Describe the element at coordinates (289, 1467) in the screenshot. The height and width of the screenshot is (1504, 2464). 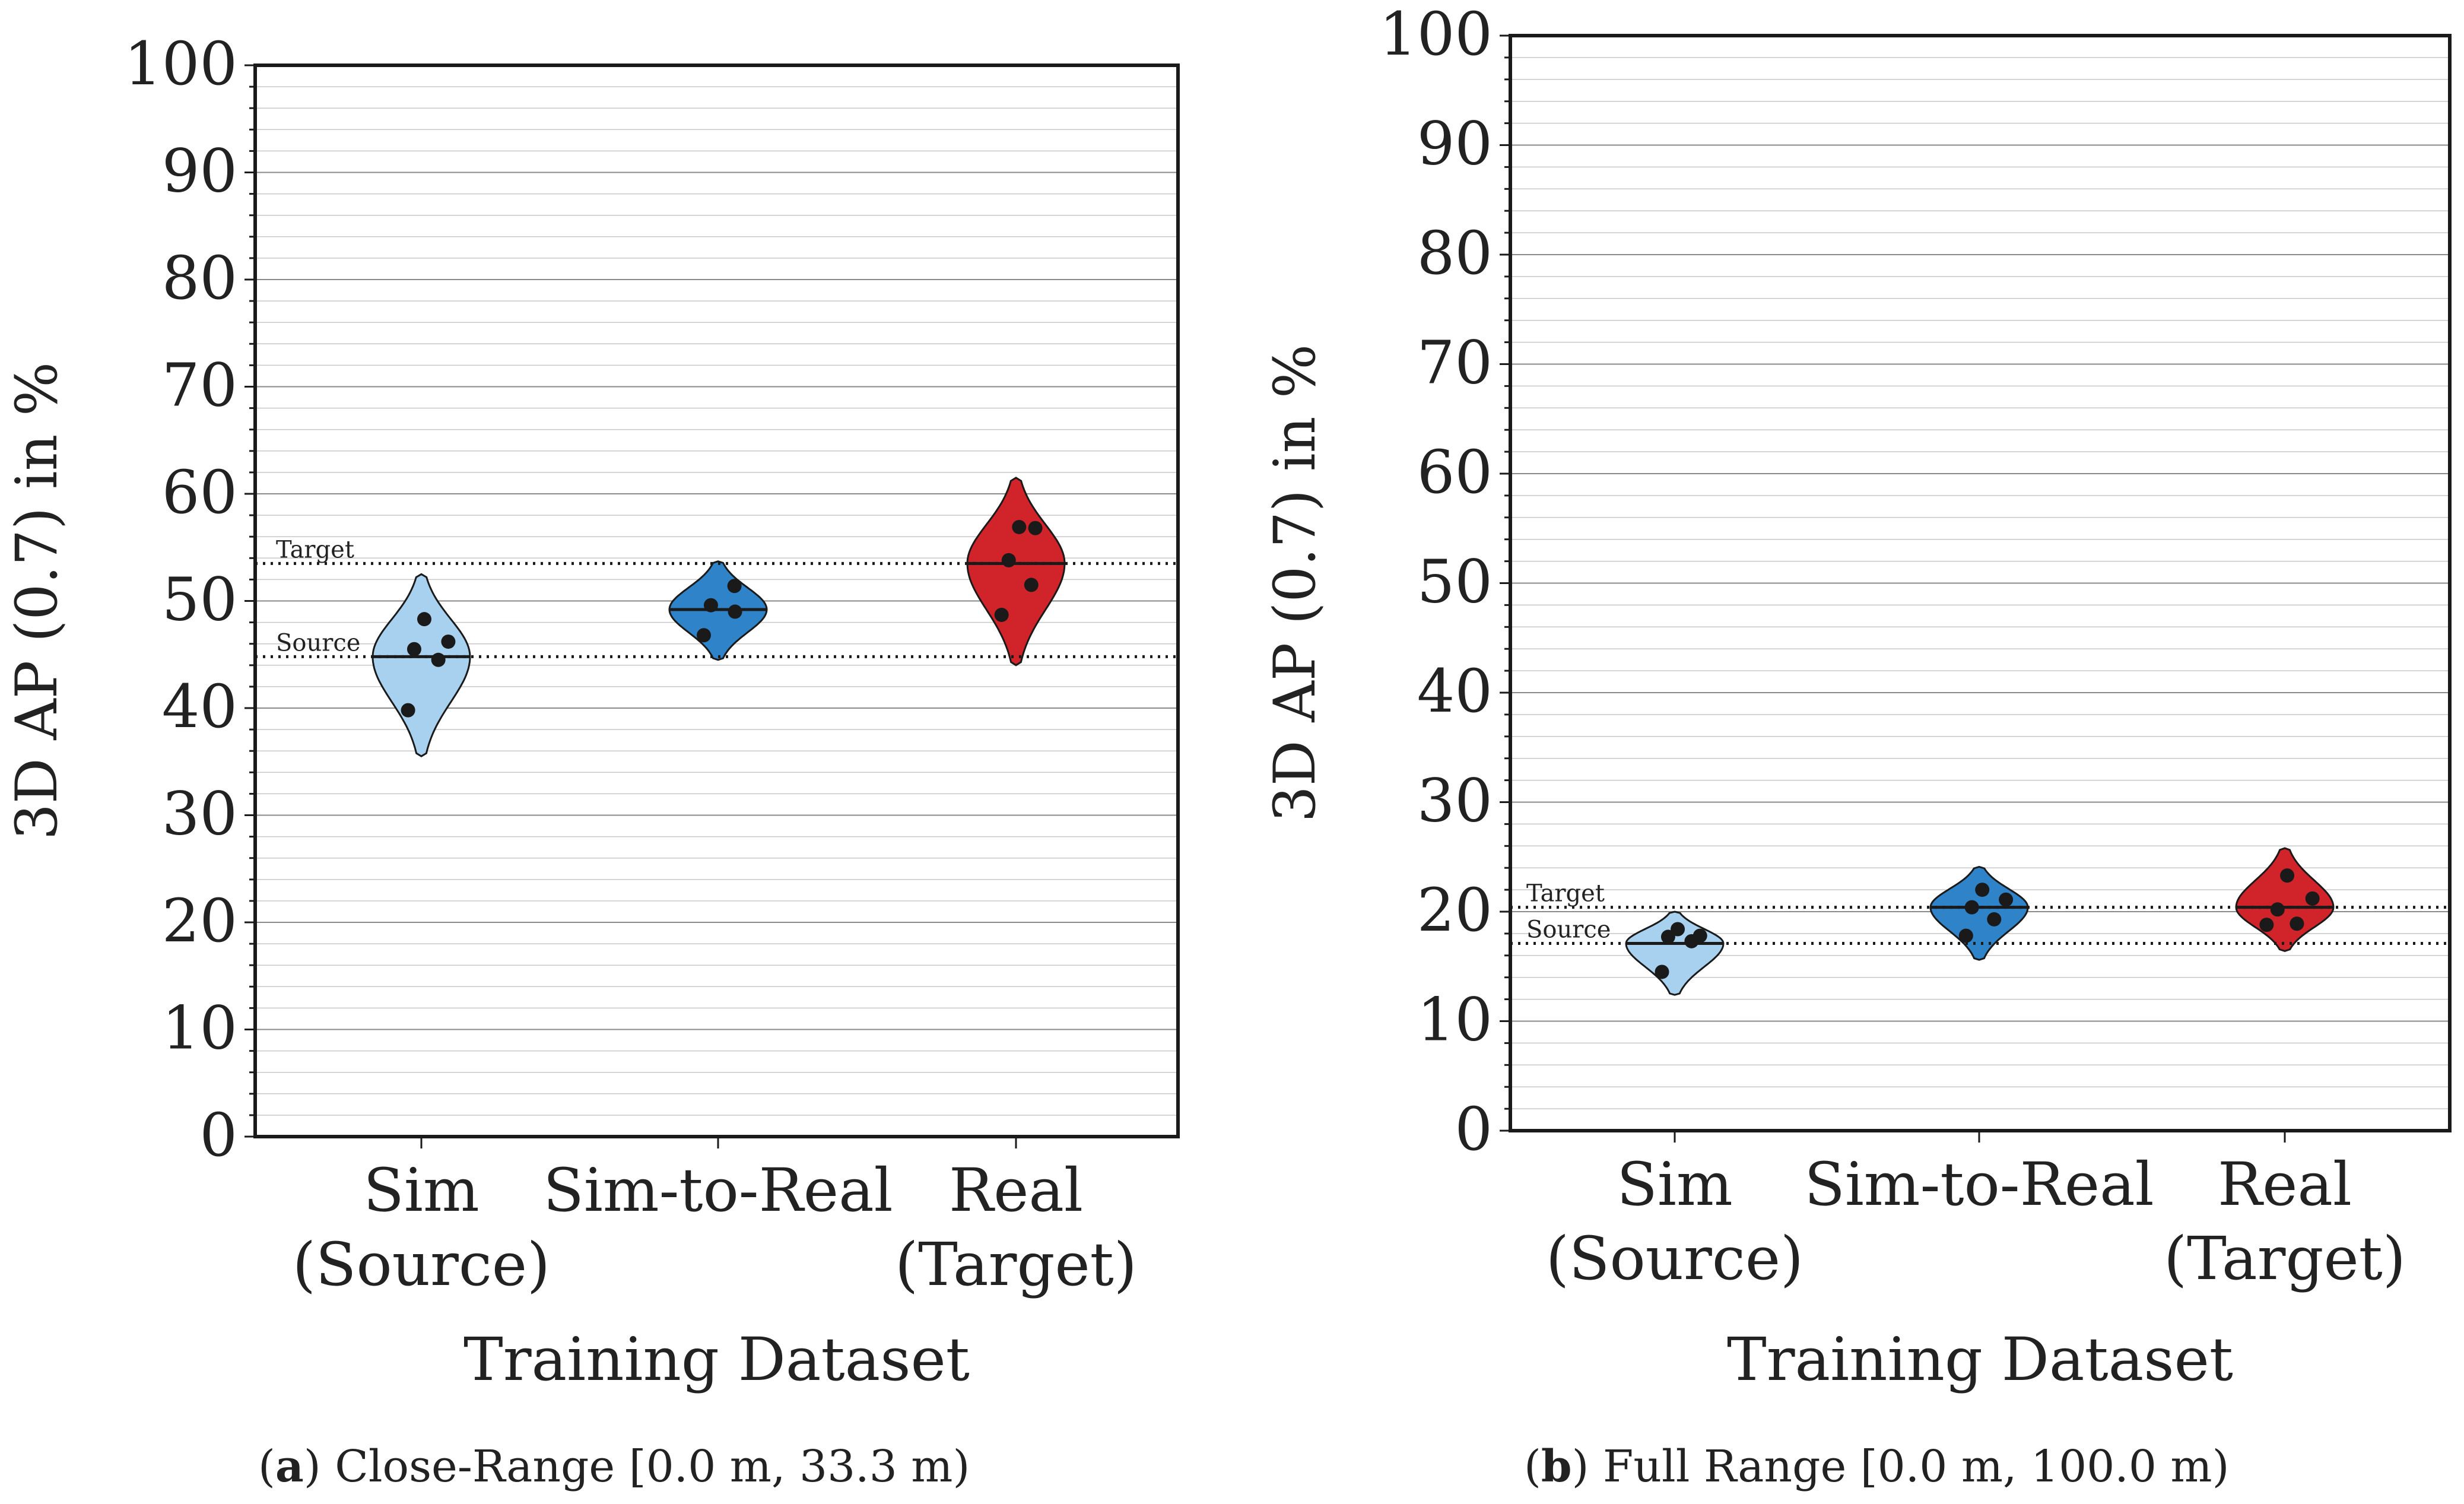
I see `caption-a-letter: a` at that location.